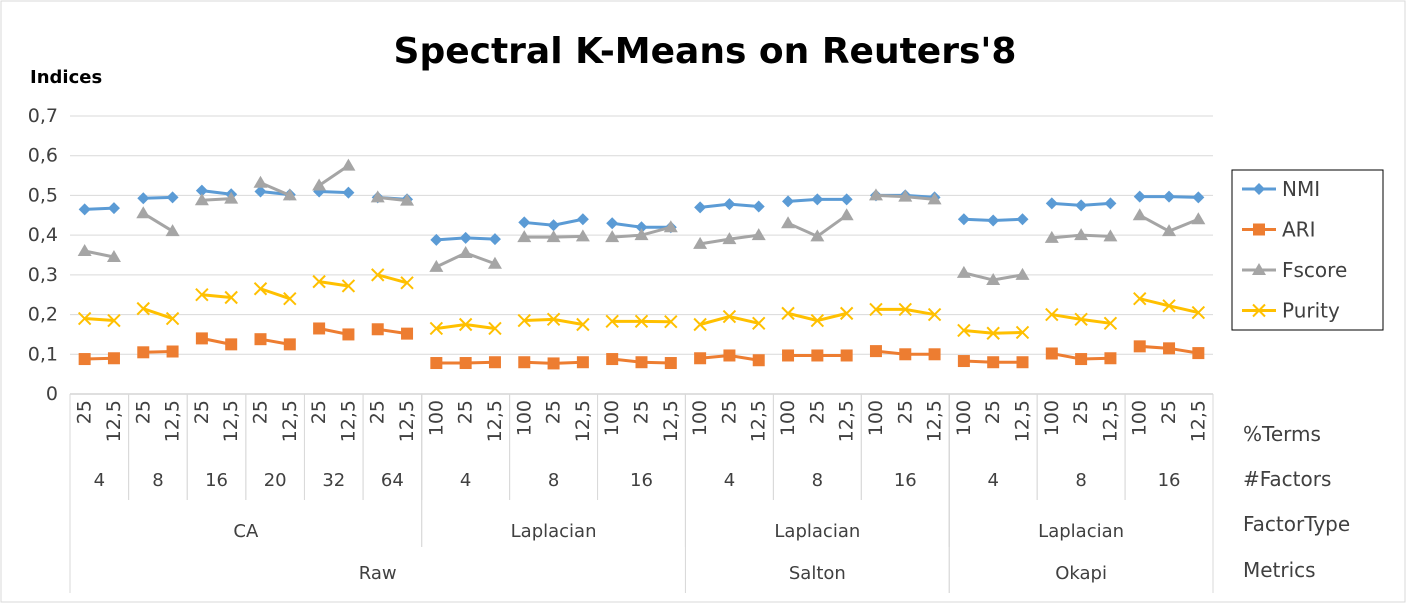  Describe the element at coordinates (333, 480) in the screenshot. I see `factor-label: 32` at that location.